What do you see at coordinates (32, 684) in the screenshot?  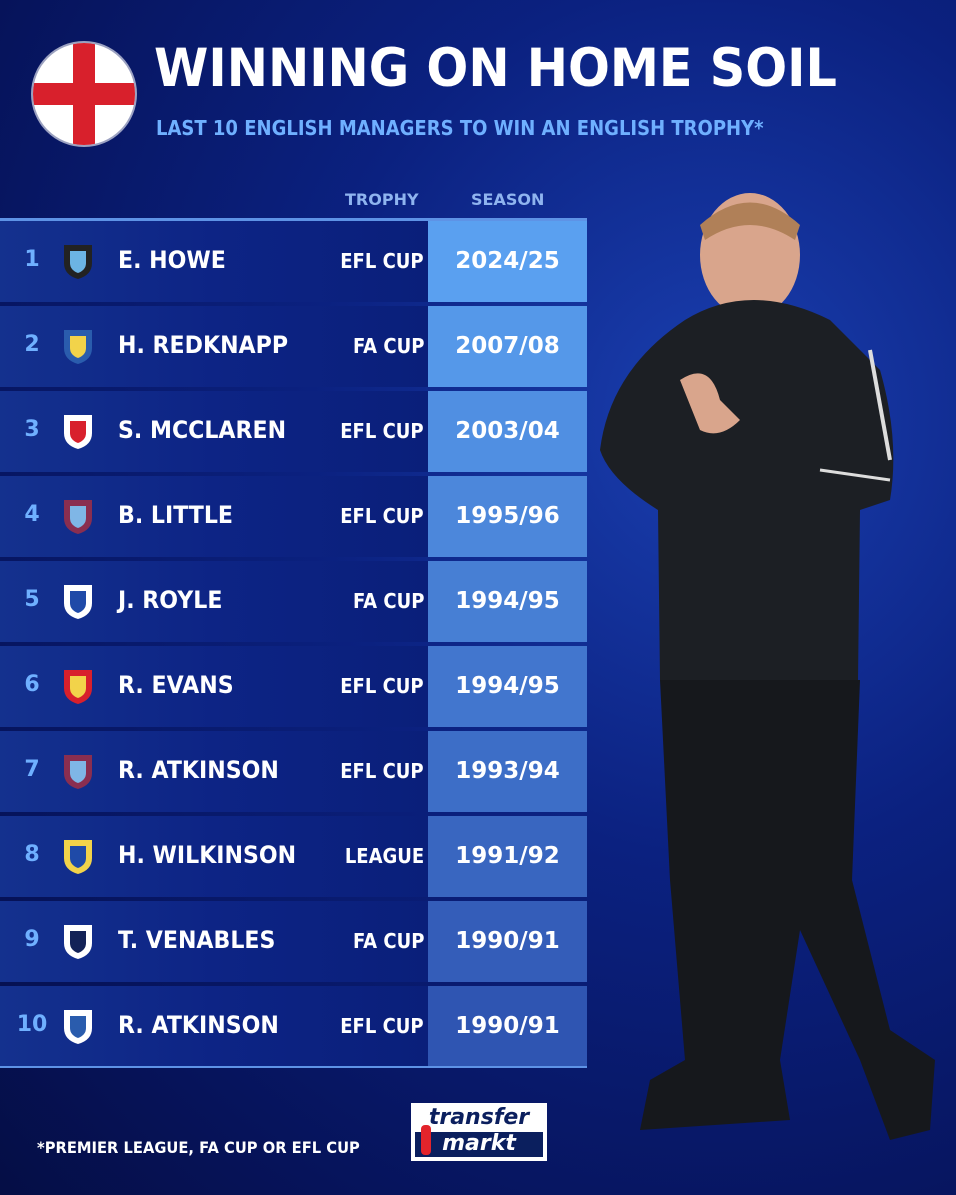 I see `rank: 6` at bounding box center [32, 684].